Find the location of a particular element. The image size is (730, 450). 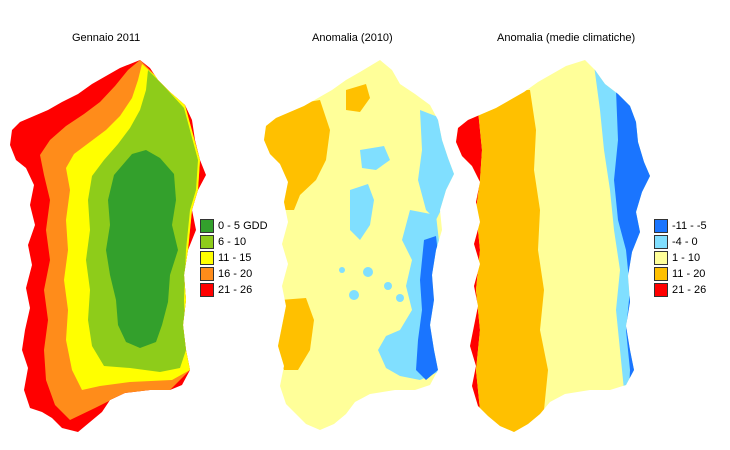

legend-item: -4 - 0 is located at coordinates (680, 242).